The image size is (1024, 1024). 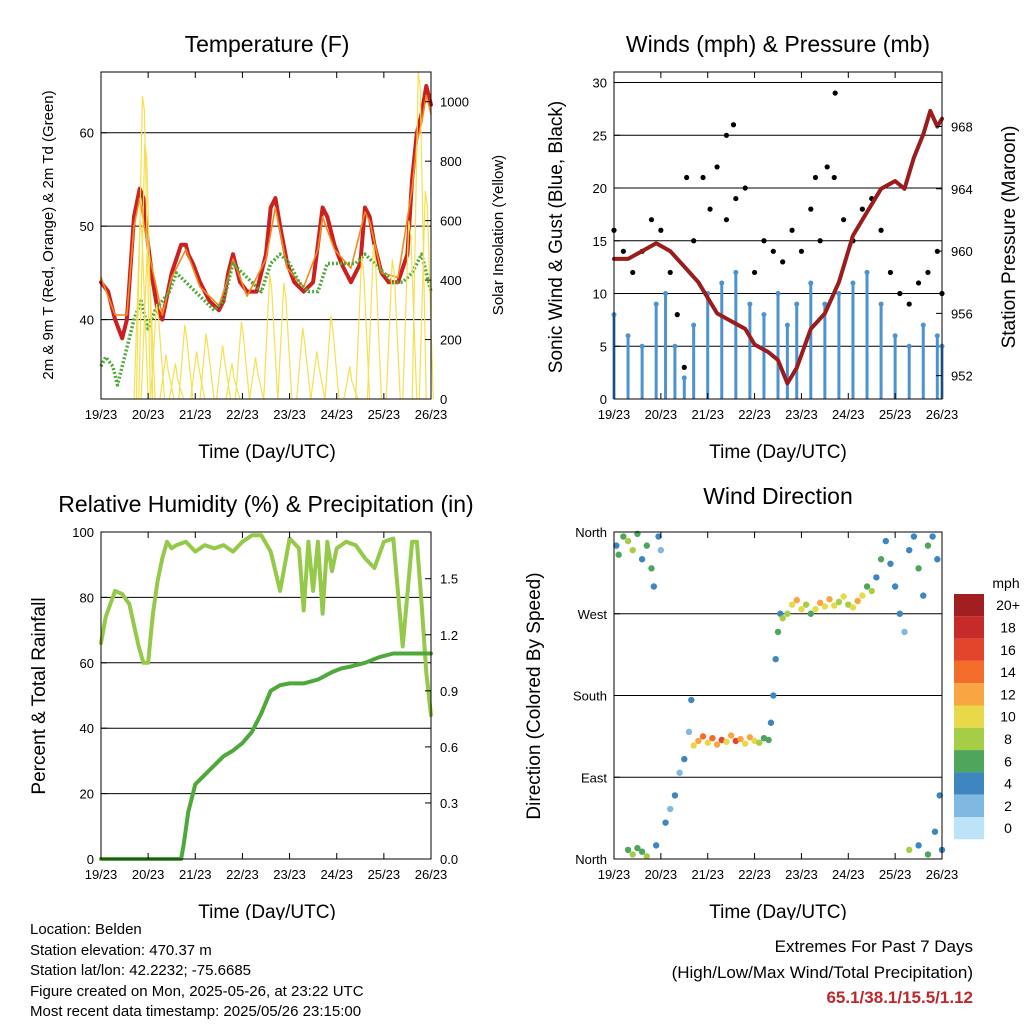 I want to click on colorbar-label: 18, so click(x=1008, y=627).